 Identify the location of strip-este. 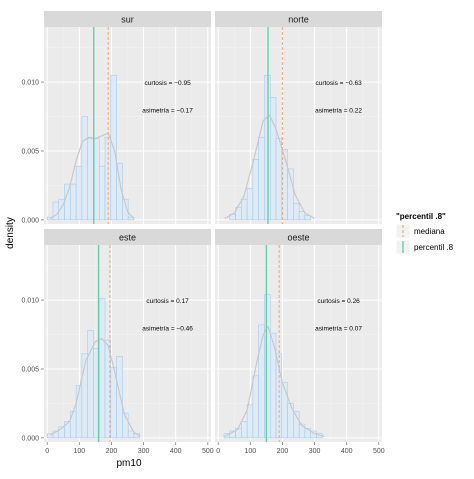
(127, 237).